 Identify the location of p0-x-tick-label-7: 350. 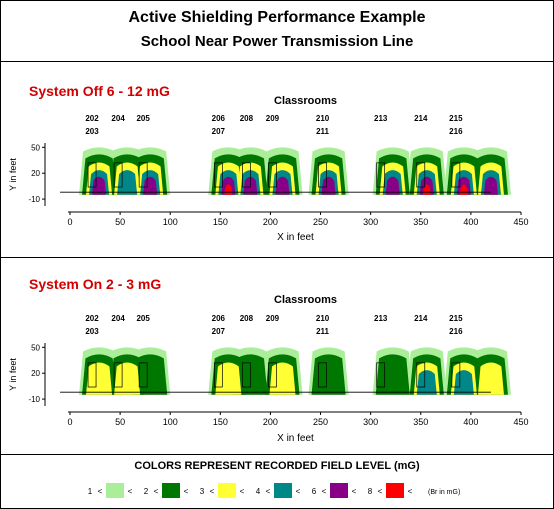
(420, 222).